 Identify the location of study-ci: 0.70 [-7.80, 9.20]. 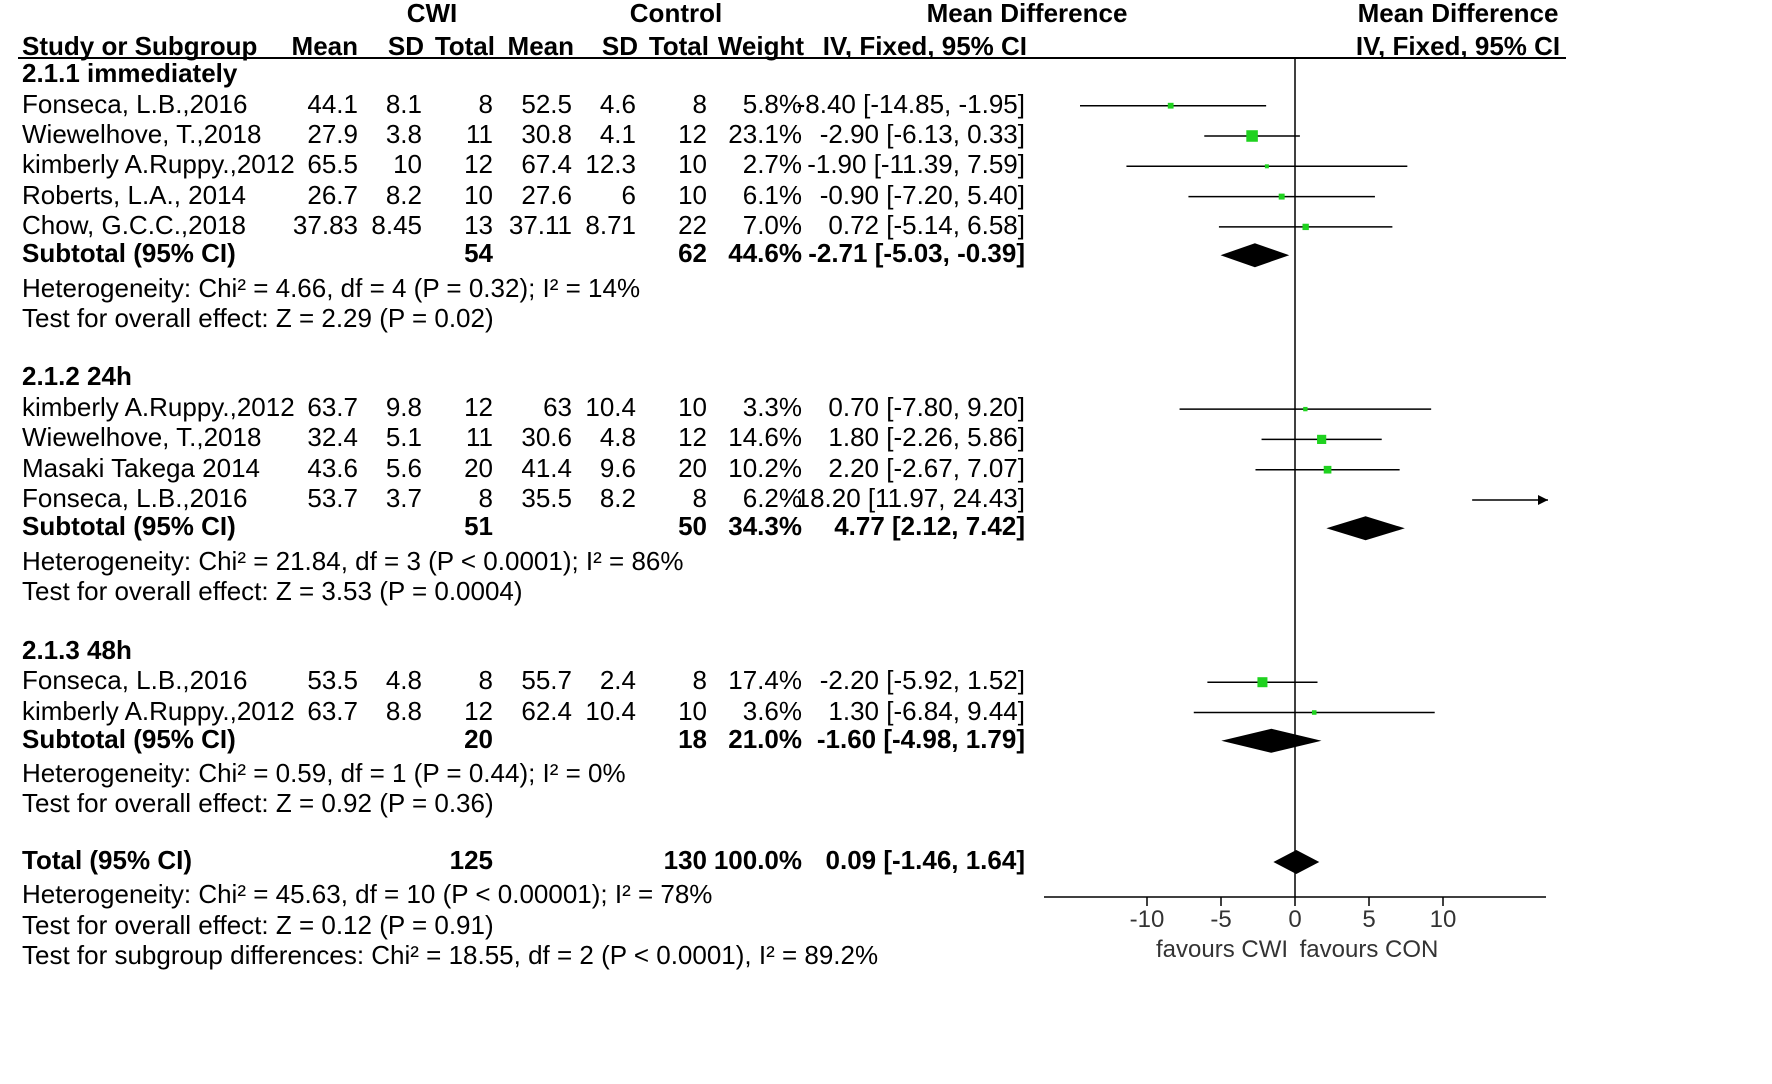
(926, 407).